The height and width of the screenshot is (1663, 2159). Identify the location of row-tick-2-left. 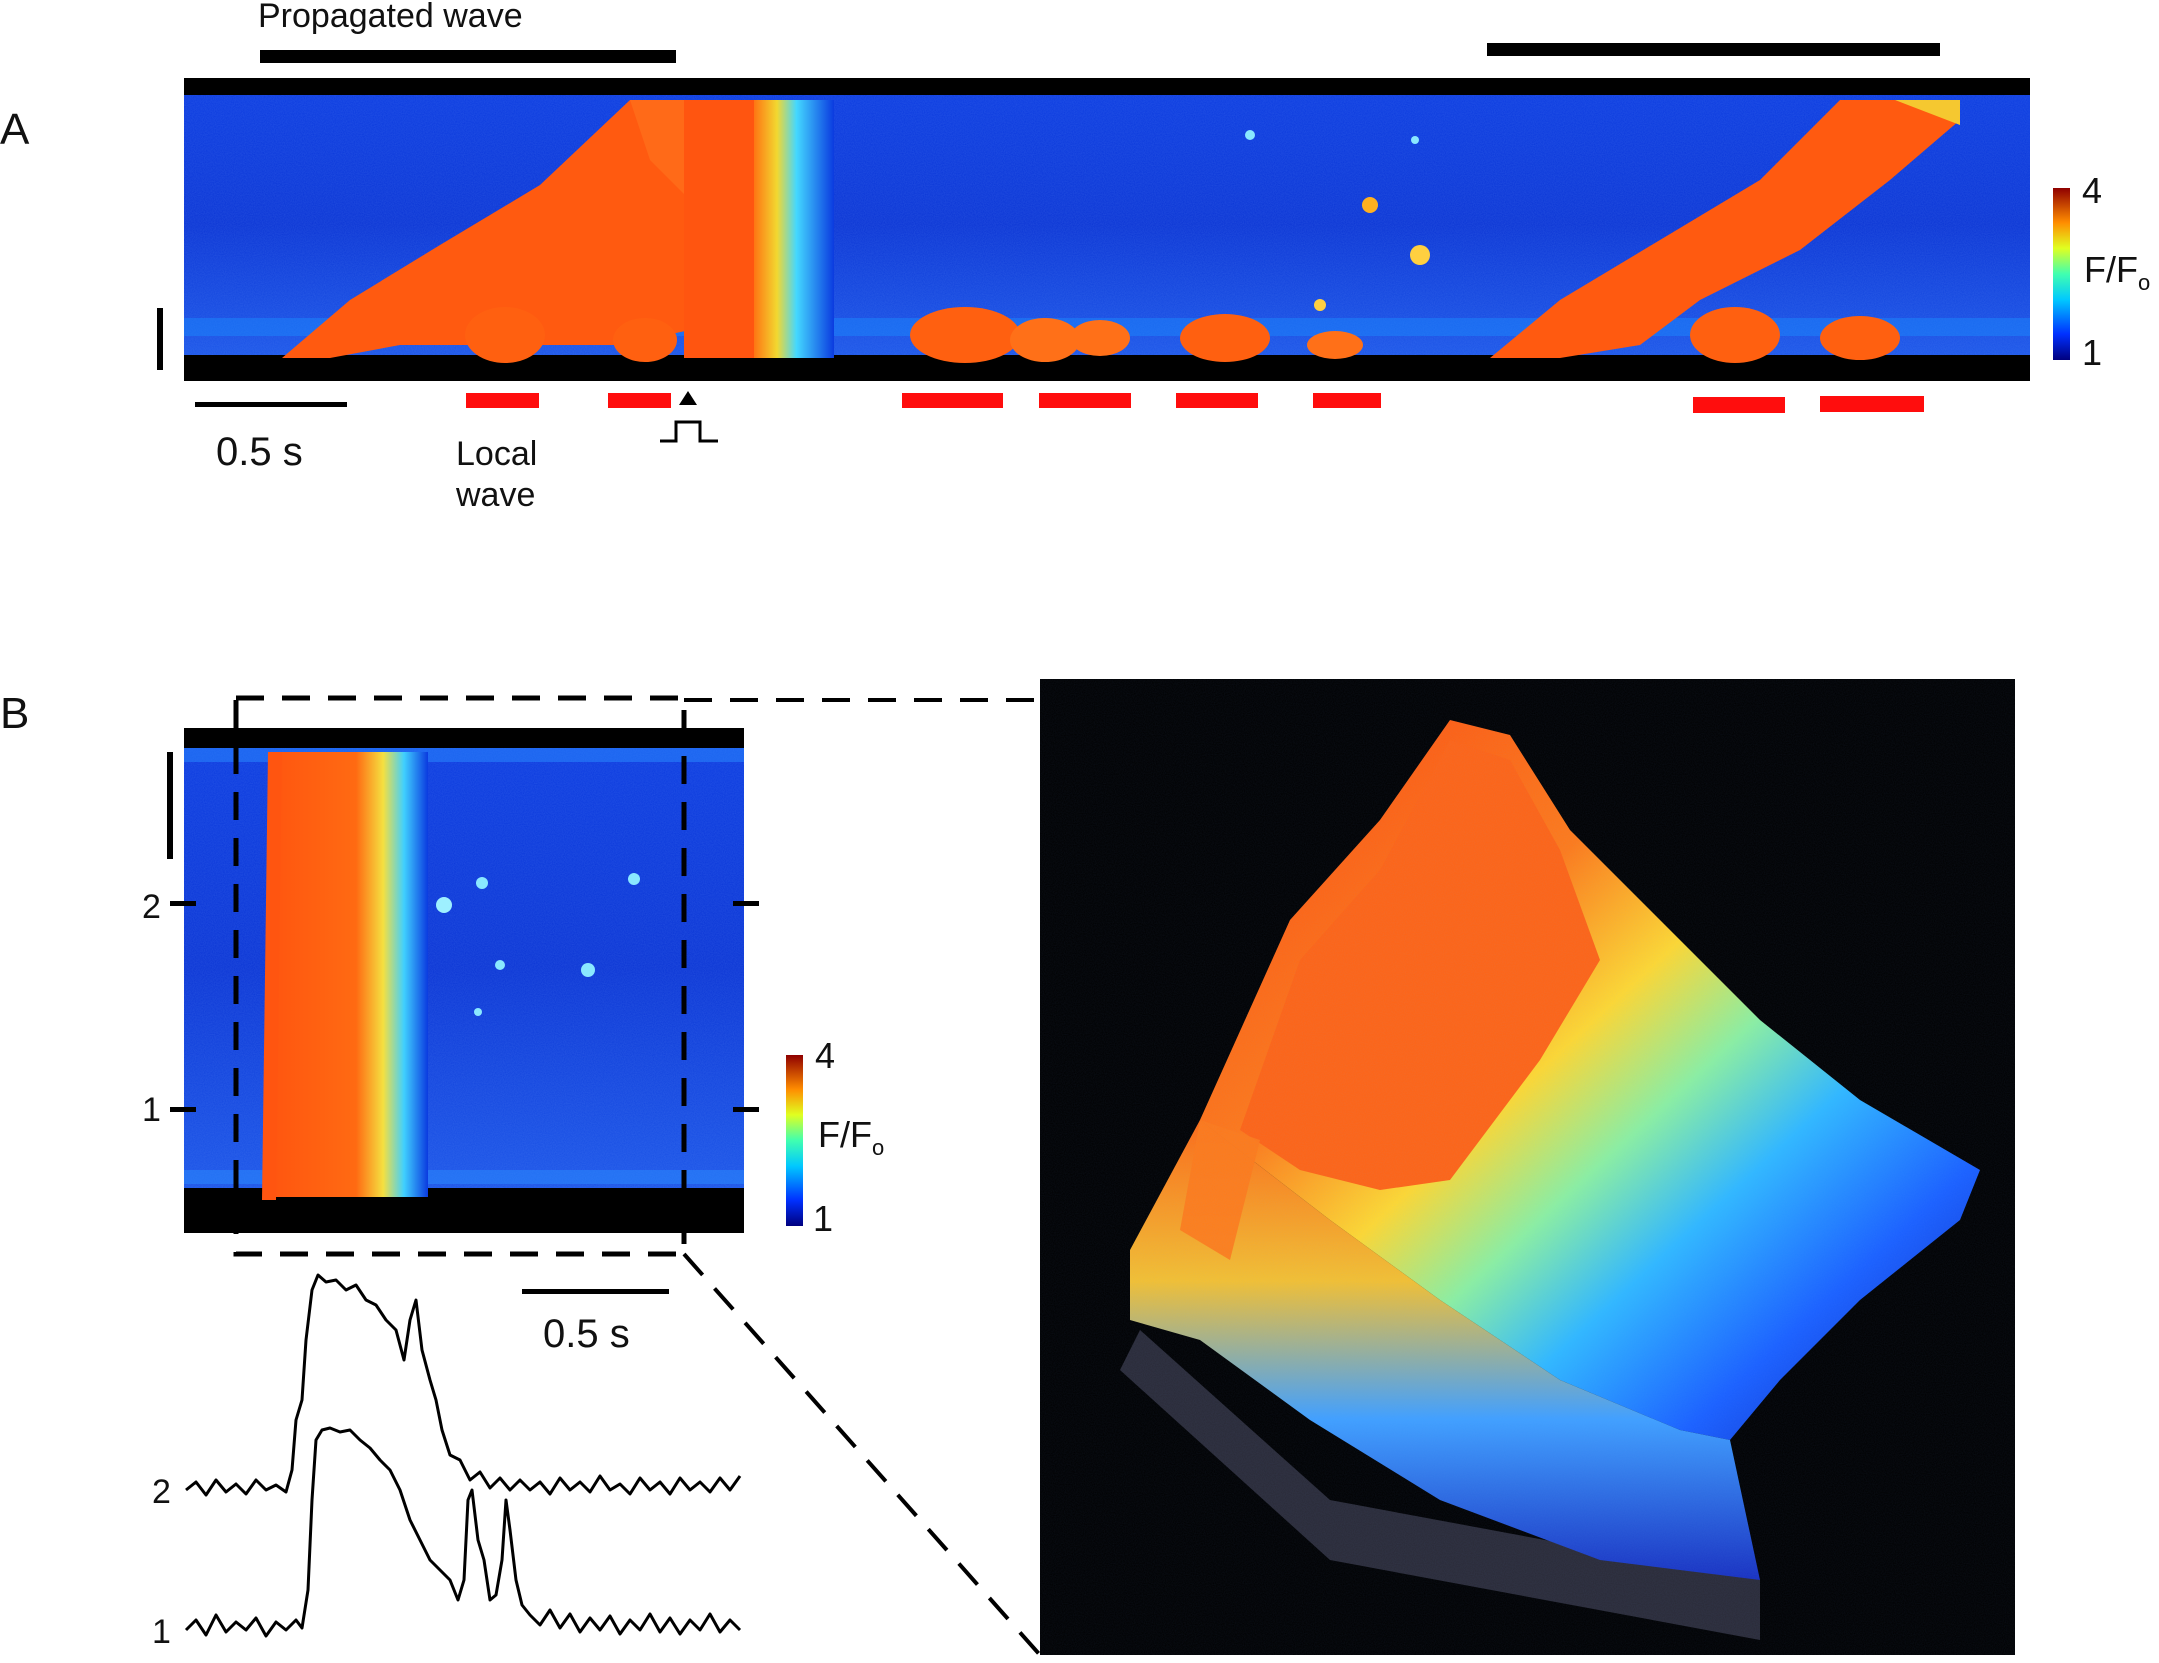
(183, 903).